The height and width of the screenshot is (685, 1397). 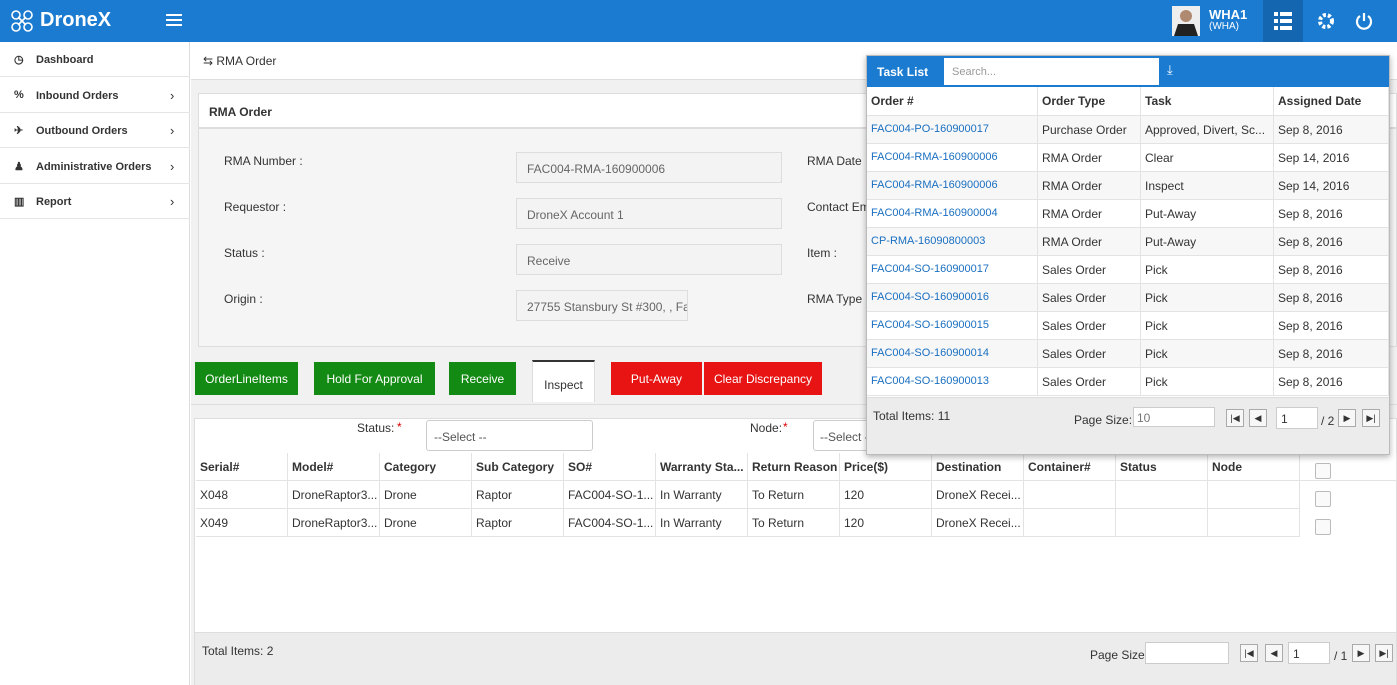 I want to click on grid-cell: 120, so click(x=886, y=495).